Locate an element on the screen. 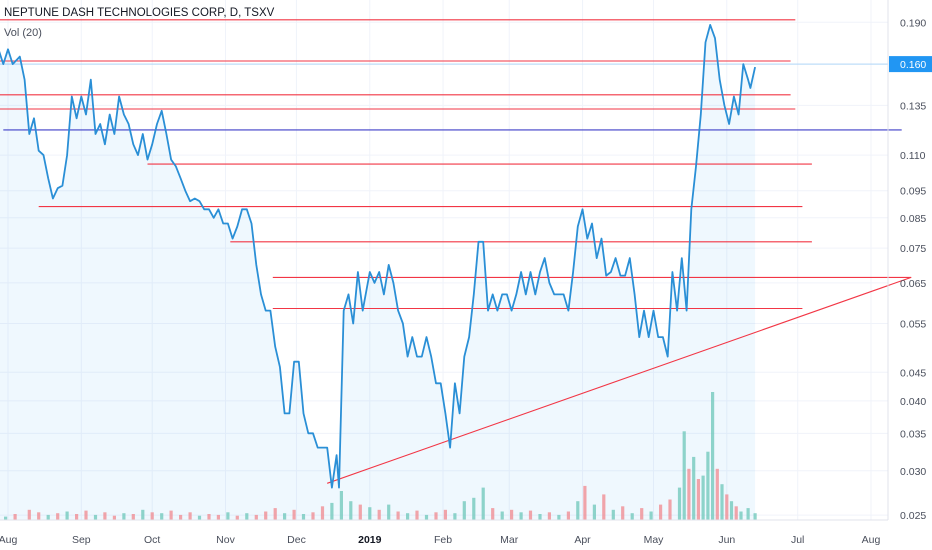 The height and width of the screenshot is (550, 932). x-tick-label: Sep is located at coordinates (81, 540).